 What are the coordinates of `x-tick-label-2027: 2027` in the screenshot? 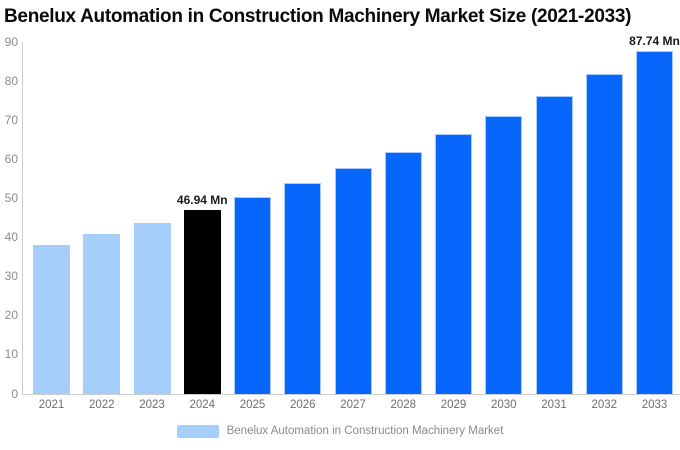 It's located at (353, 405).